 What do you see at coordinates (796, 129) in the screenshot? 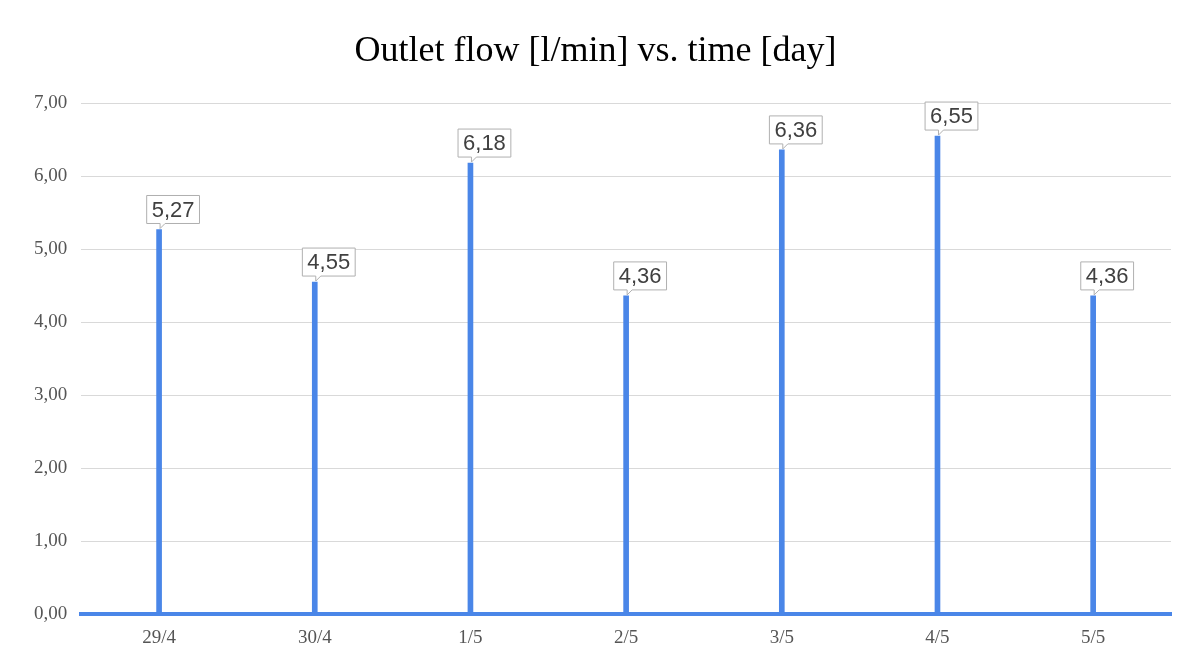
I see `data-label: 6,36` at bounding box center [796, 129].